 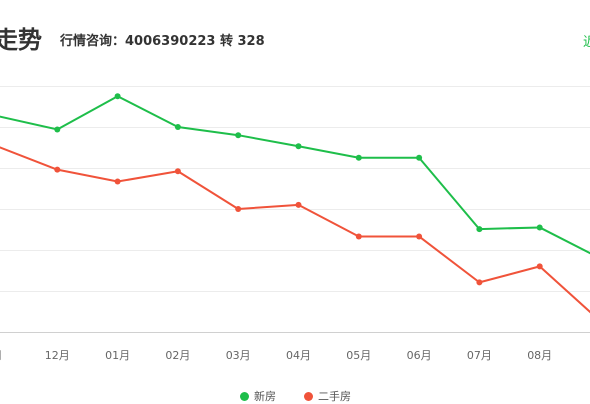 I want to click on x-axis: 月12月01月02月03月04月05月06月07月08月0, so click(x=276, y=355).